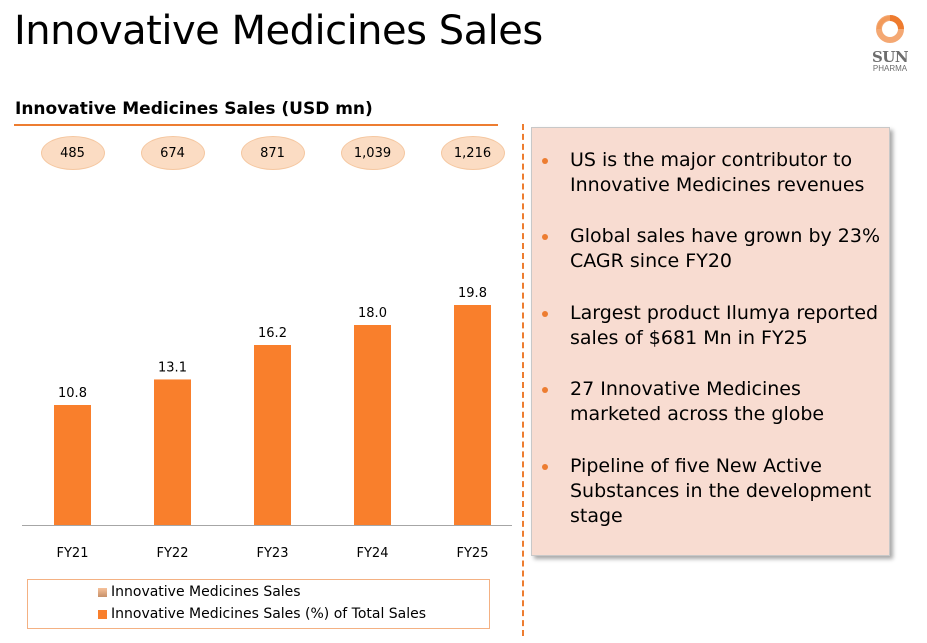 The width and height of the screenshot is (927, 643). I want to click on legend-swatch-percent, so click(102, 614).